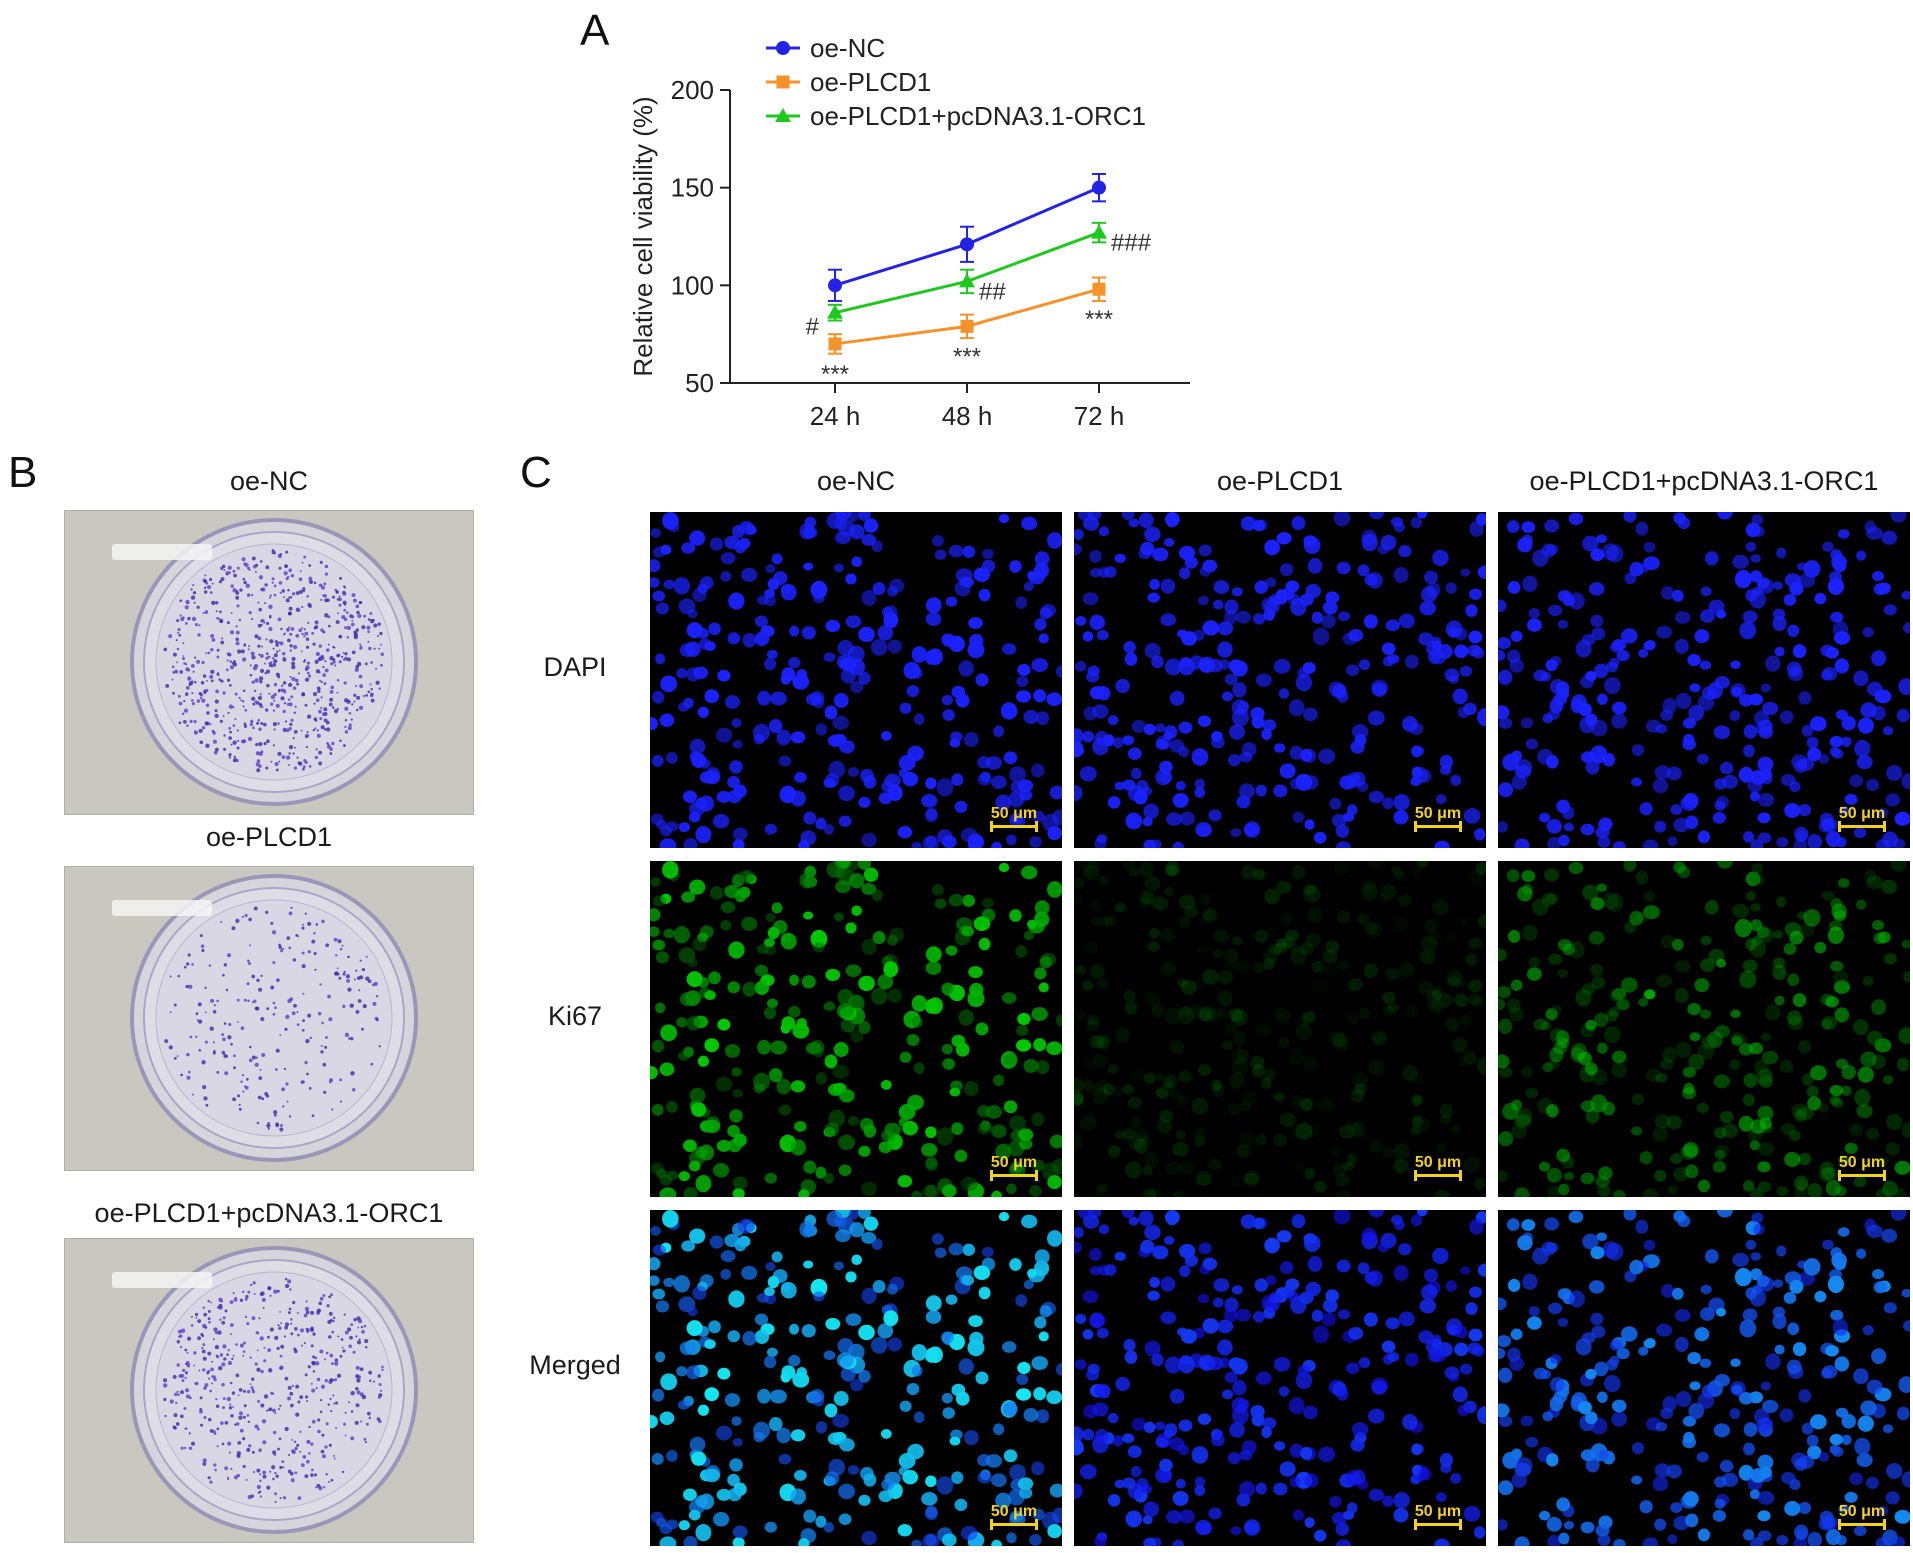 This screenshot has height=1553, width=1913. Describe the element at coordinates (536, 472) in the screenshot. I see `panel-letter-c: C` at that location.